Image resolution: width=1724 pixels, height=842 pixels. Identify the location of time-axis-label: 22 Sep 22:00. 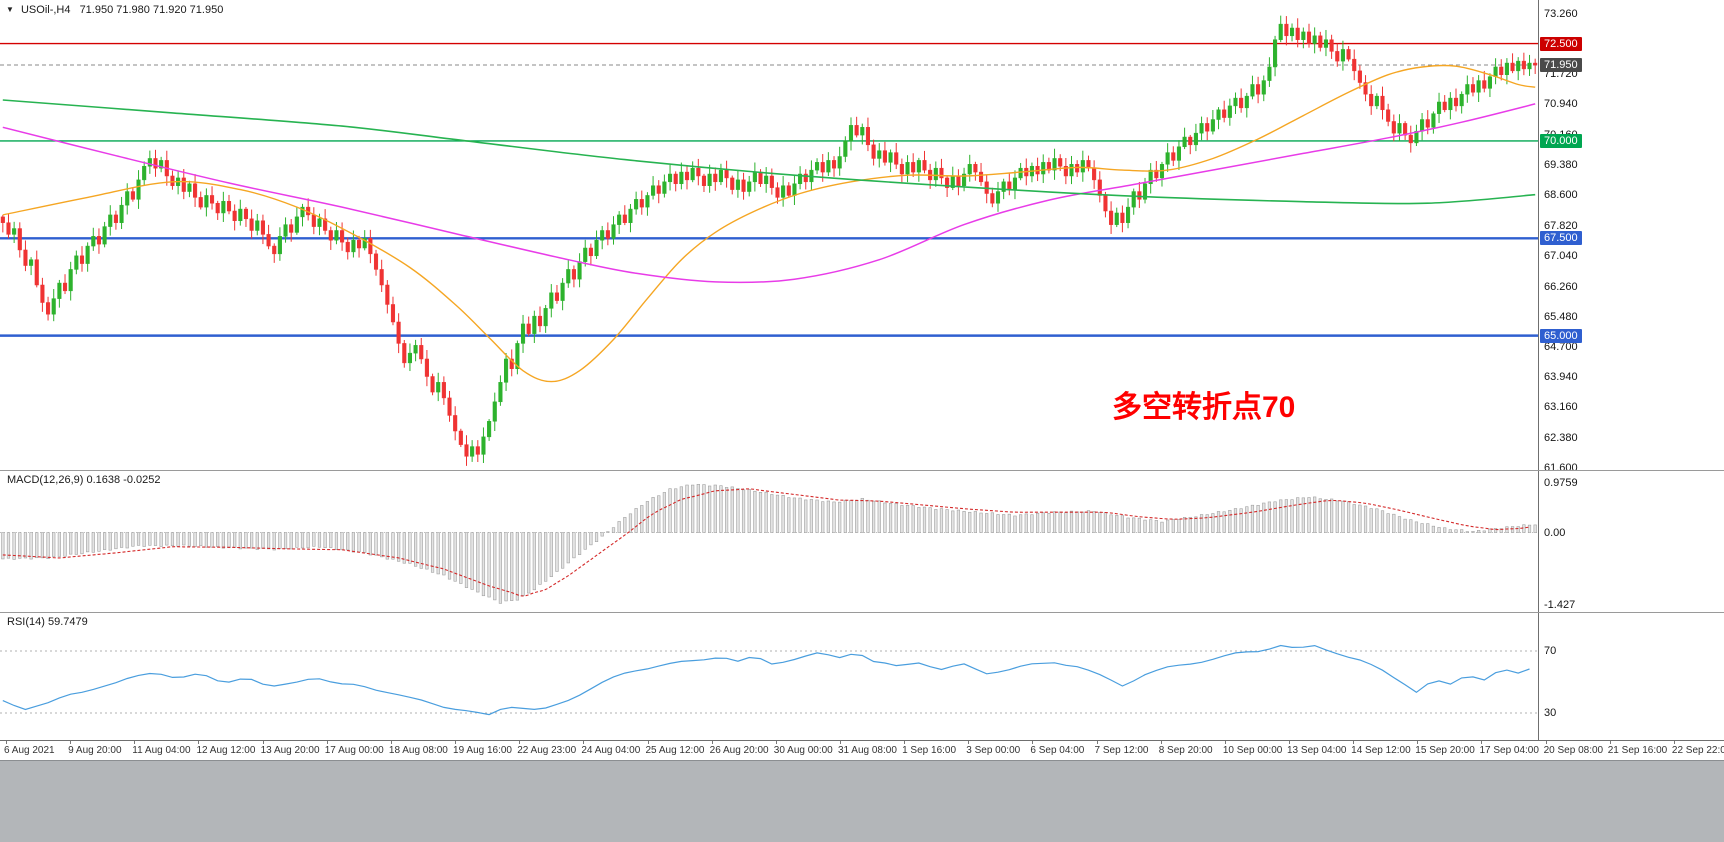
(1697, 750).